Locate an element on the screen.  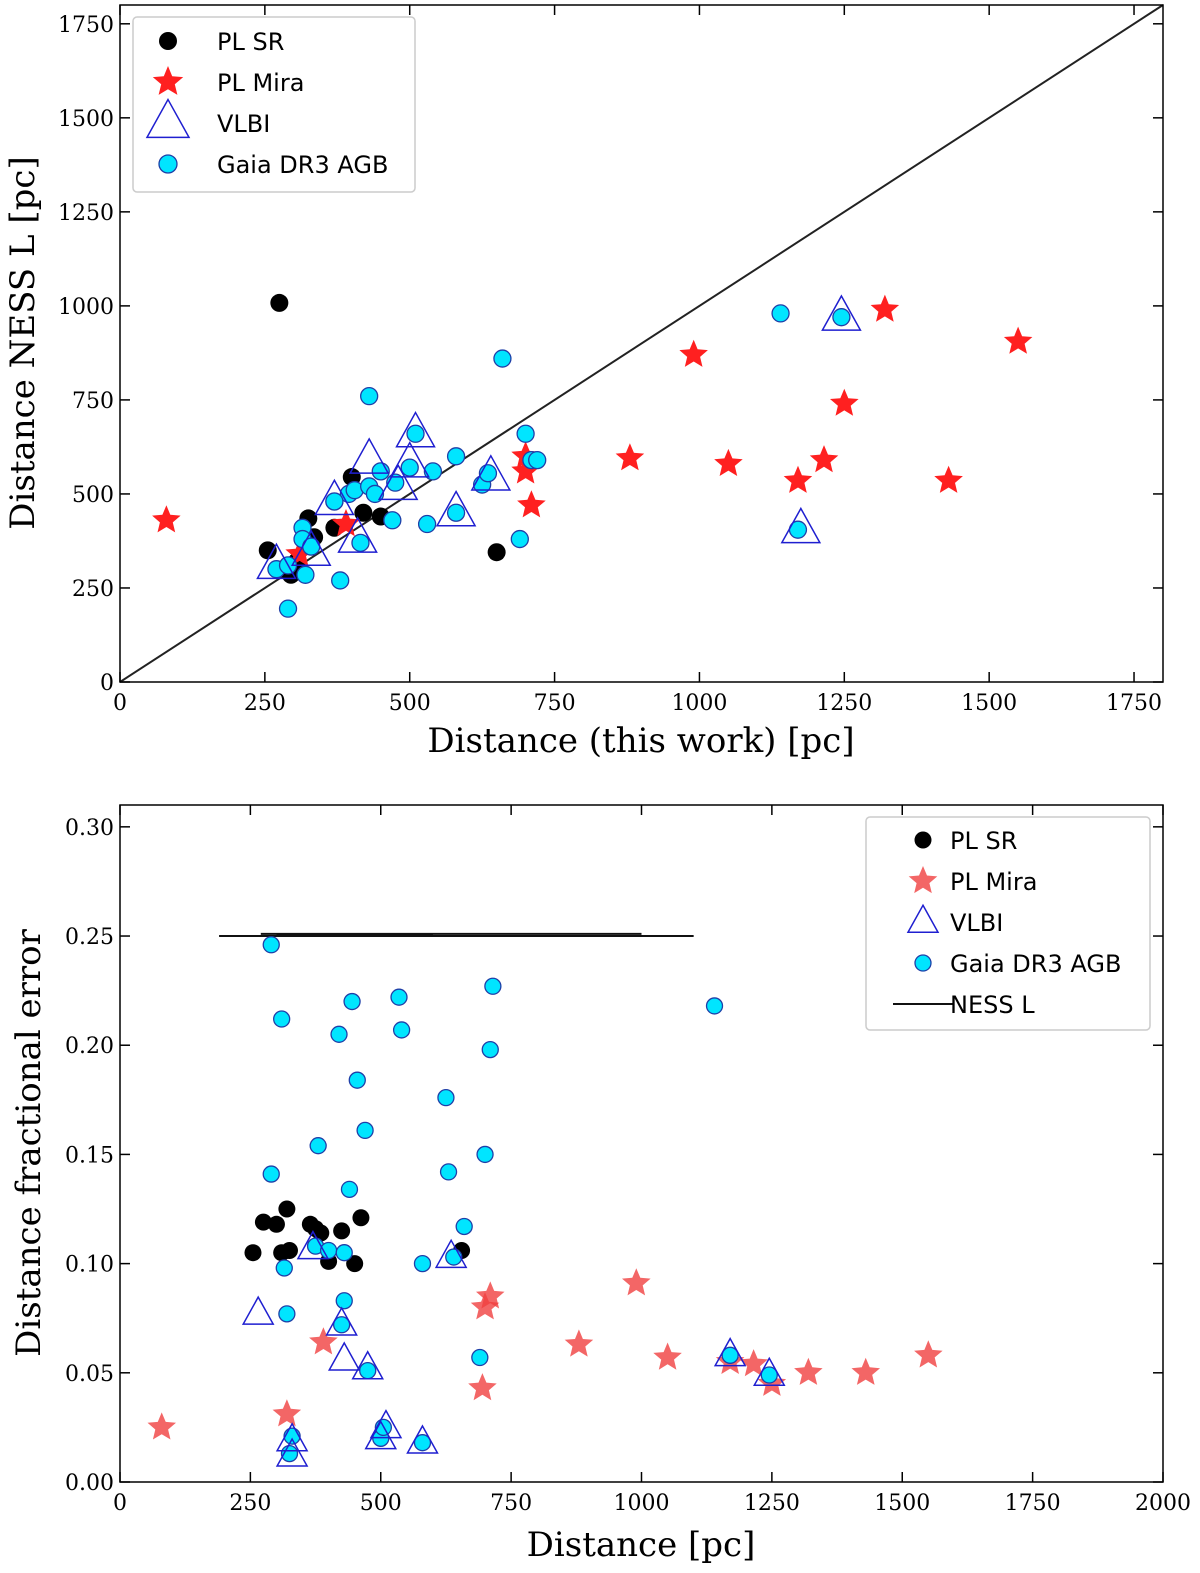
top-x-tick-label: 750 is located at coordinates (555, 703).